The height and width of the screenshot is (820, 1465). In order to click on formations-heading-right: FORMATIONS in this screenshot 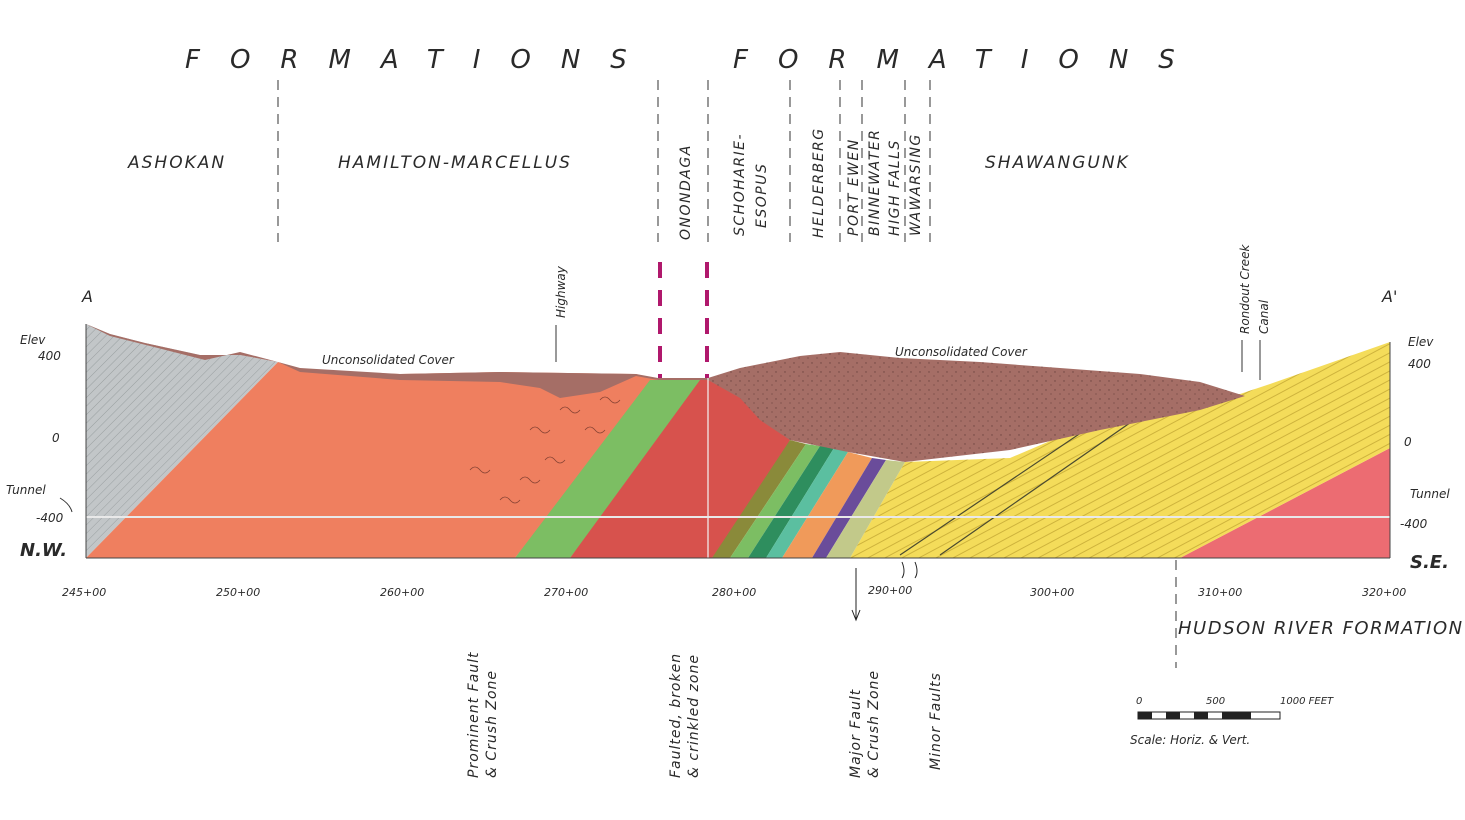, I will do `click(969, 60)`.